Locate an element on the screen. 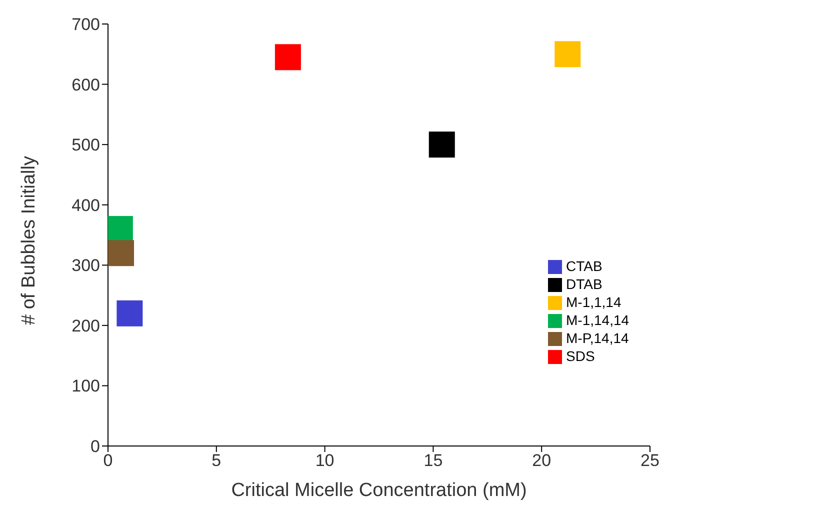  y-tick-label: 700 is located at coordinates (86, 24).